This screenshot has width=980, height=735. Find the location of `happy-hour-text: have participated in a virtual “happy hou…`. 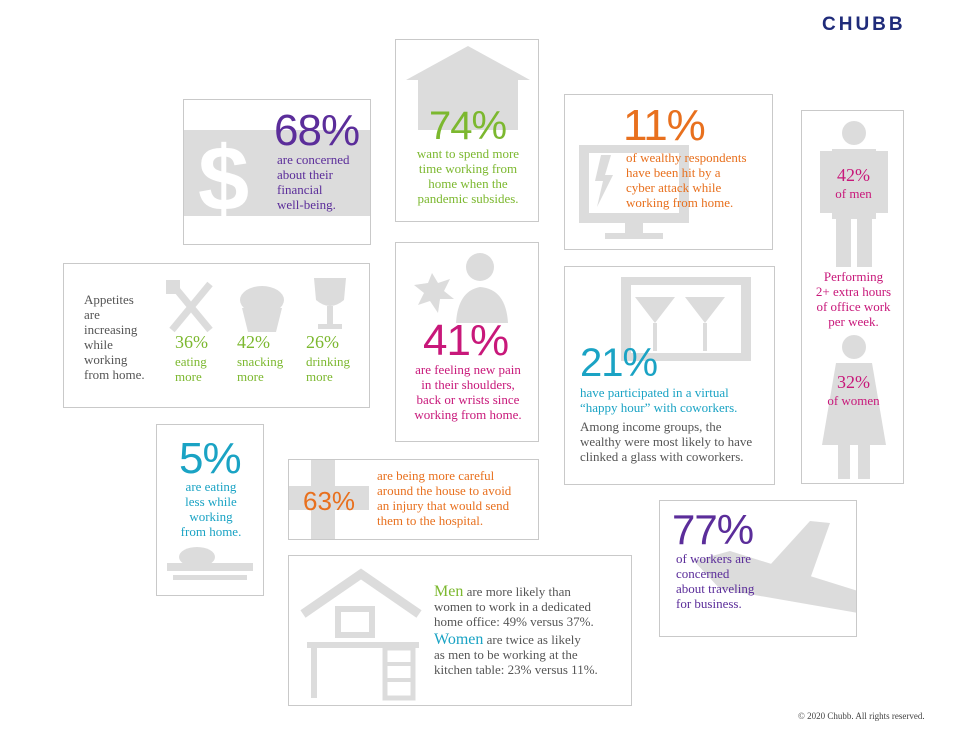

happy-hour-text: have participated in a virtual “happy hou… is located at coordinates (659, 400).